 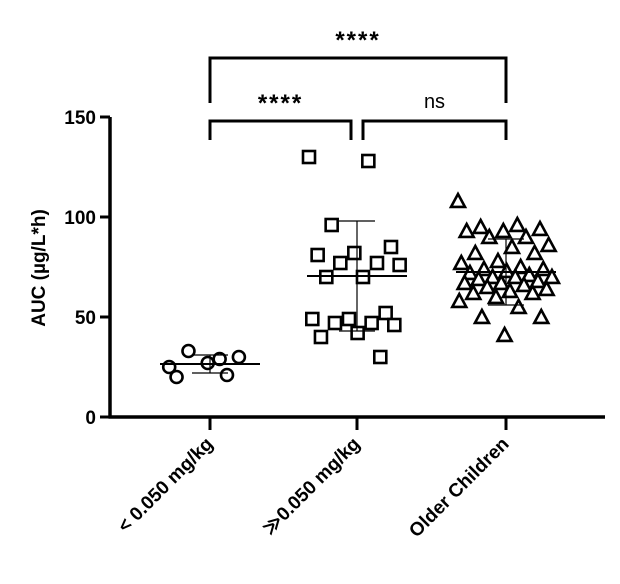 What do you see at coordinates (80, 118) in the screenshot?
I see `y-tick-label: 150` at bounding box center [80, 118].